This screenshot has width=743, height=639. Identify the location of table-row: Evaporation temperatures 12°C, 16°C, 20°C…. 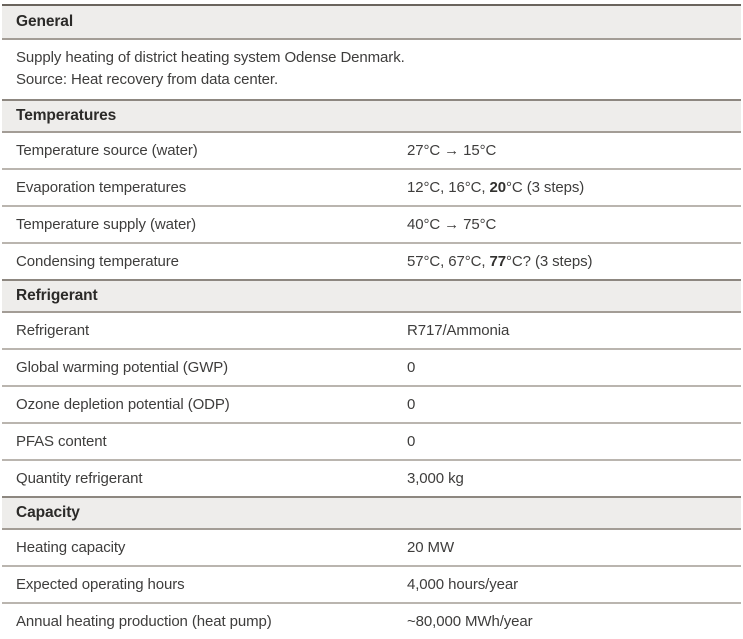
(371, 186).